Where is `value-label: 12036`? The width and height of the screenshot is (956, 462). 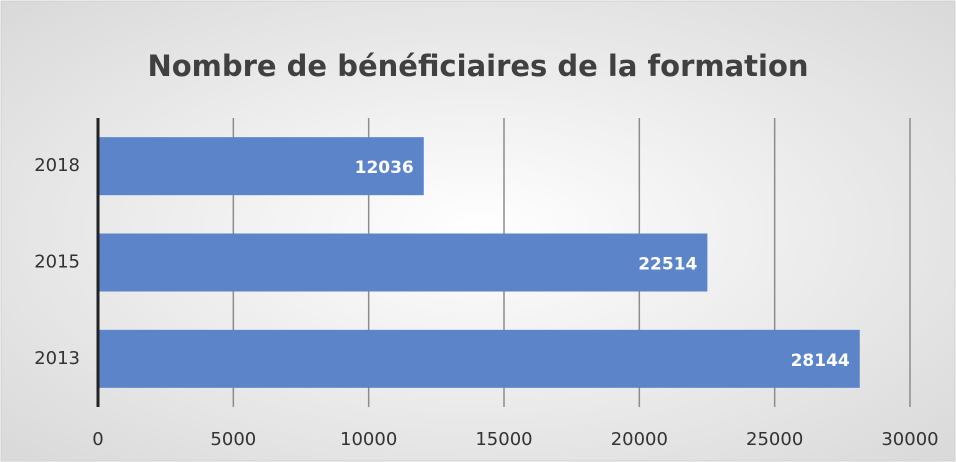 value-label: 12036 is located at coordinates (384, 168).